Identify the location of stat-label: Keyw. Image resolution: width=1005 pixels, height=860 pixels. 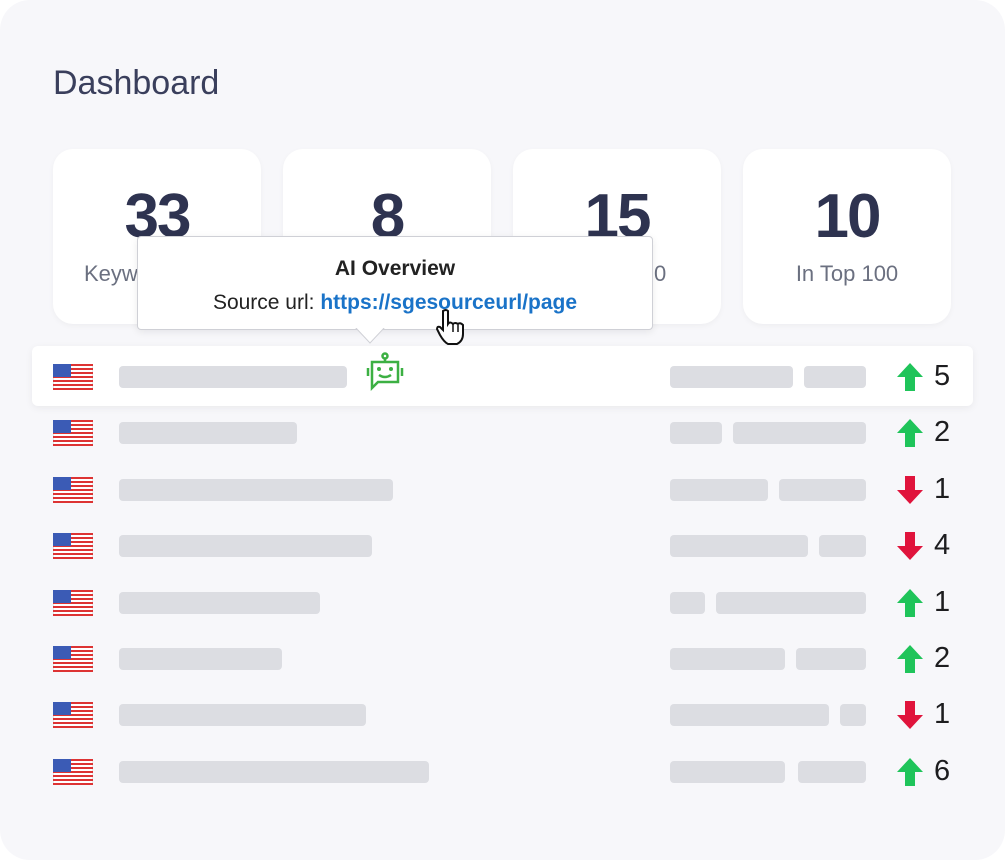
(111, 273).